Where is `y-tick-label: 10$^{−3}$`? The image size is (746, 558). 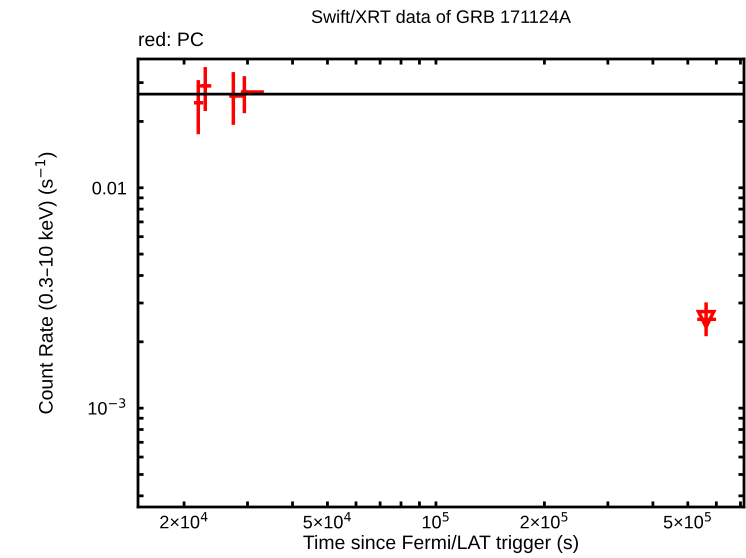 y-tick-label: 10$^{−3}$ is located at coordinates (107, 406).